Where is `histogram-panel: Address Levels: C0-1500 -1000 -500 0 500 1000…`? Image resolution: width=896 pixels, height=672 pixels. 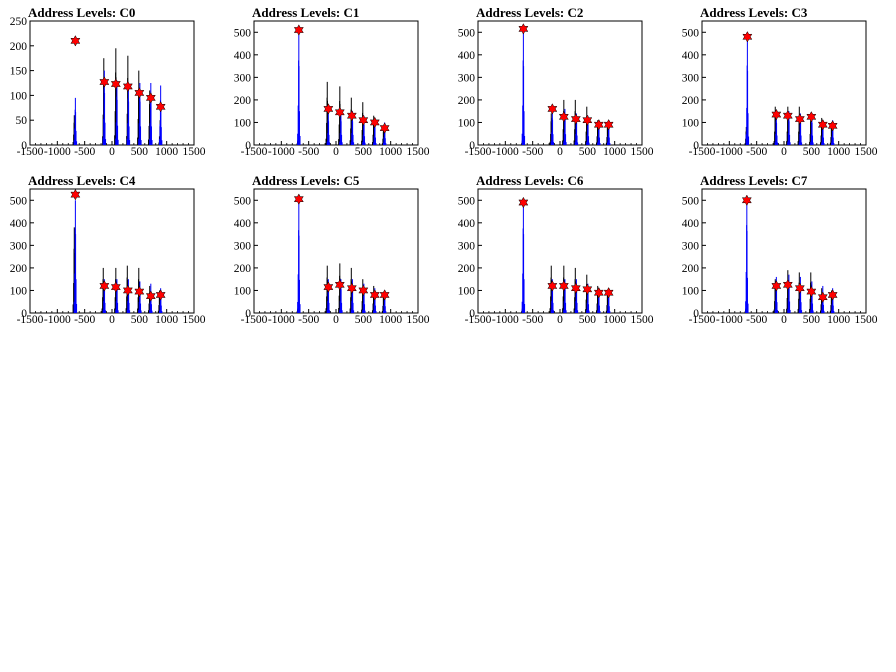 histogram-panel: Address Levels: C0-1500 -1000 -500 0 500 1000… is located at coordinates (108, 81).